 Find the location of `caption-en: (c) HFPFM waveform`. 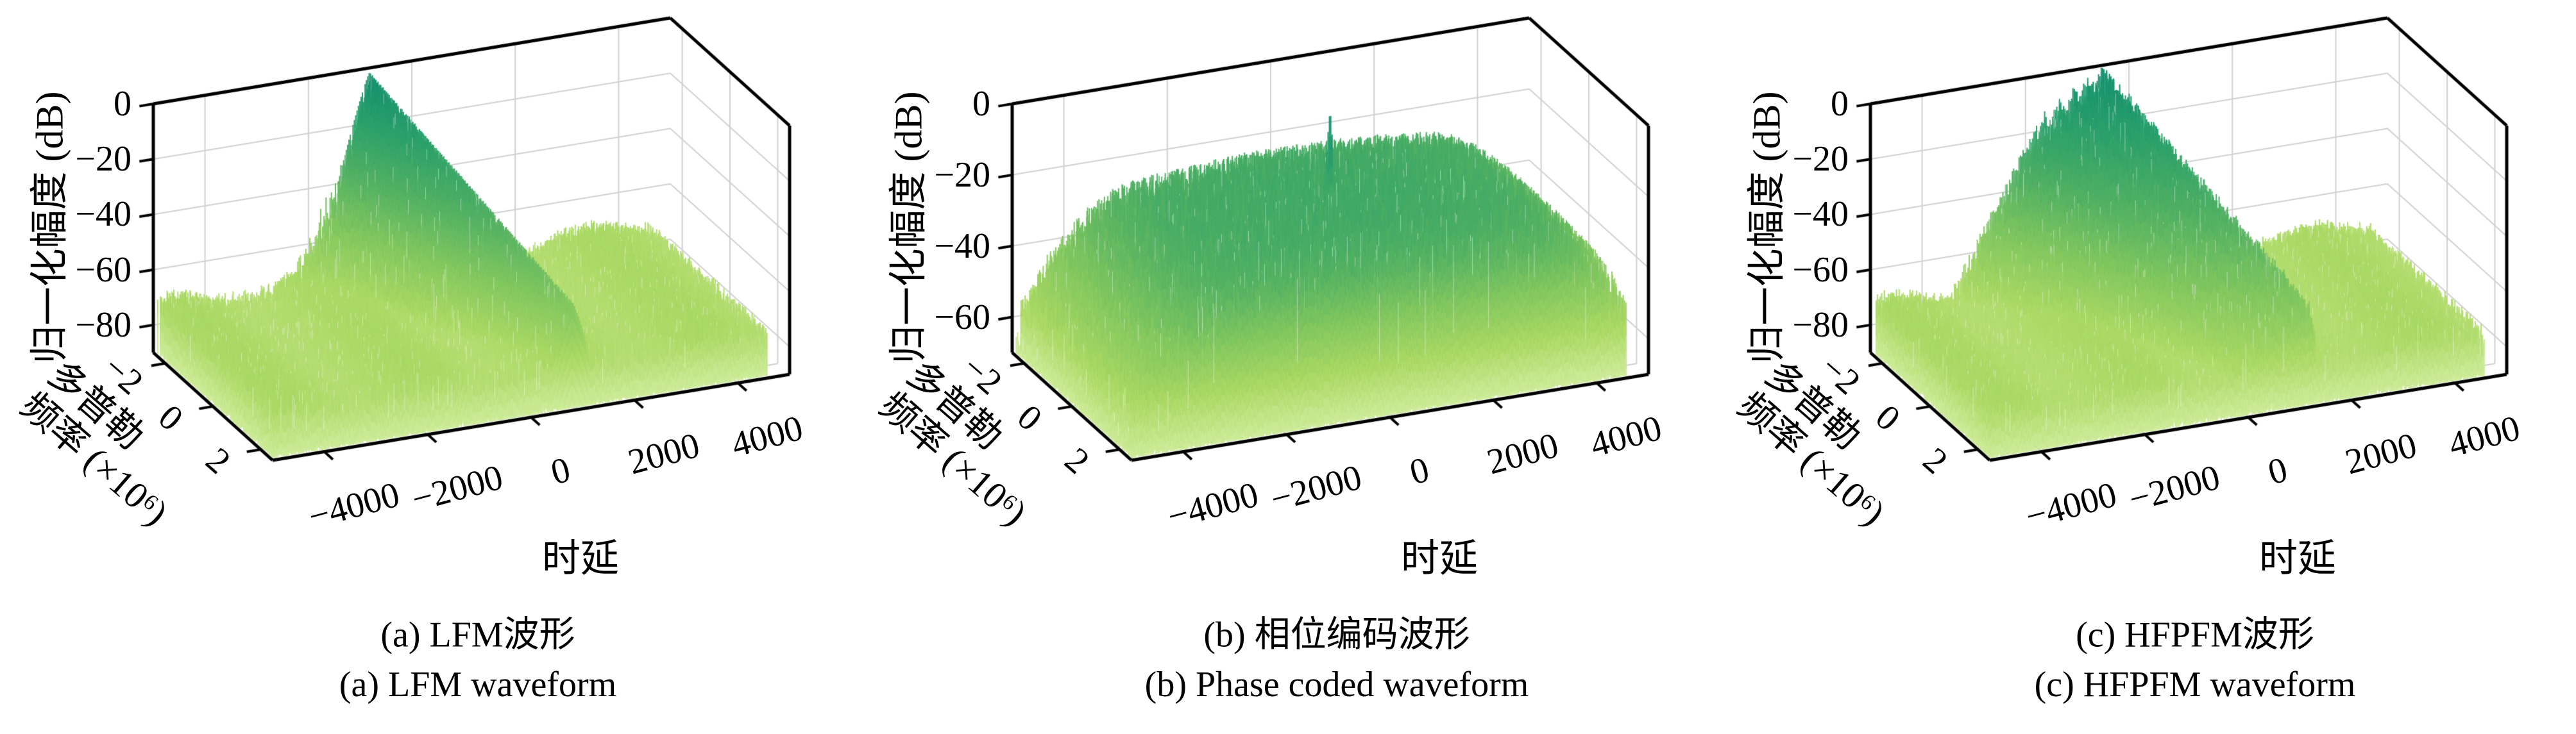

caption-en: (c) HFPFM waveform is located at coordinates (2195, 685).